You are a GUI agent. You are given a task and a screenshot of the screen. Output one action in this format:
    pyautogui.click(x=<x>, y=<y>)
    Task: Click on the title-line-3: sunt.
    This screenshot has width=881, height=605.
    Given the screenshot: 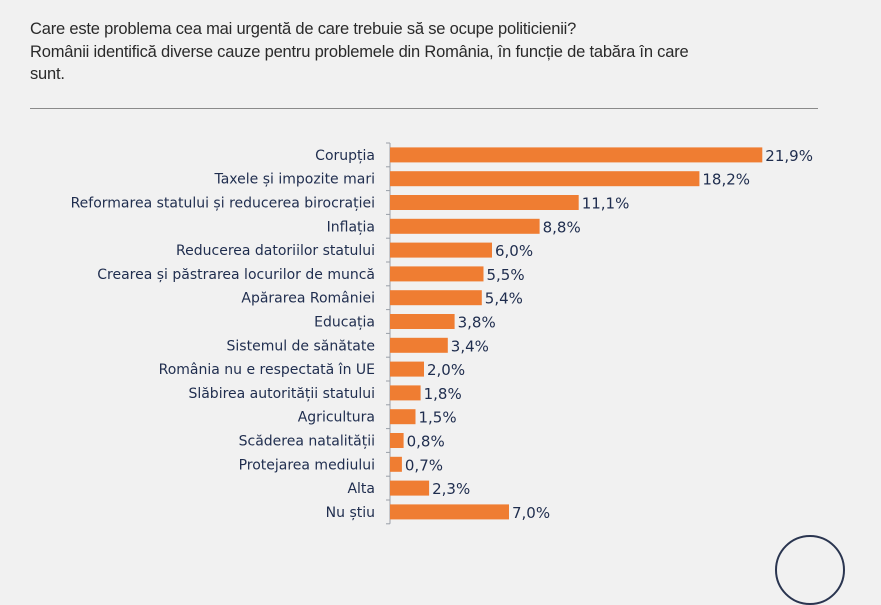 What is the action you would take?
    pyautogui.click(x=47, y=74)
    